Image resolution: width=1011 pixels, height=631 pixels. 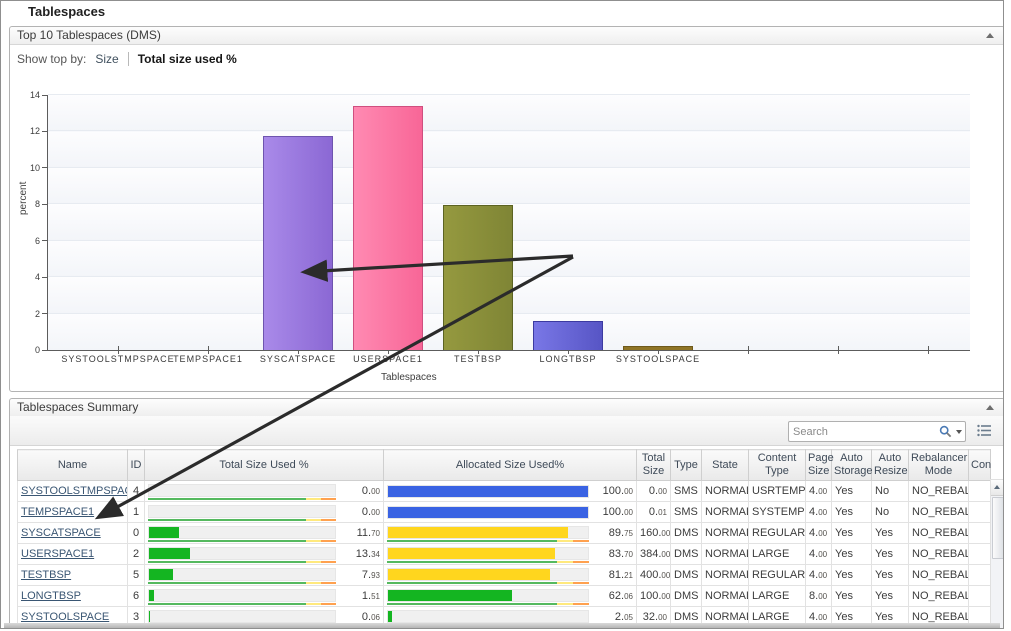 I want to click on column-header-auto-storage: Auto Storage, so click(x=852, y=465).